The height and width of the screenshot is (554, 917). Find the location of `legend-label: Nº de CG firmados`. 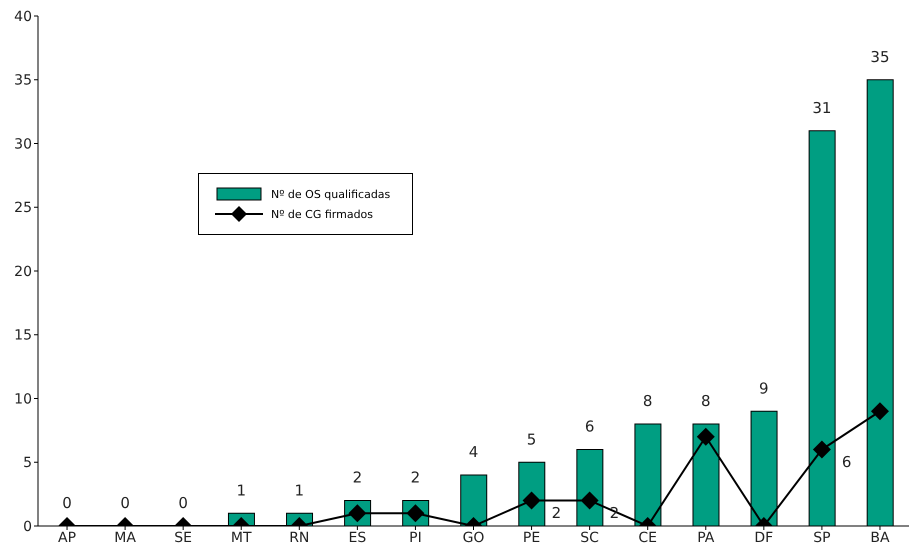

legend-label: Nº de CG firmados is located at coordinates (322, 214).